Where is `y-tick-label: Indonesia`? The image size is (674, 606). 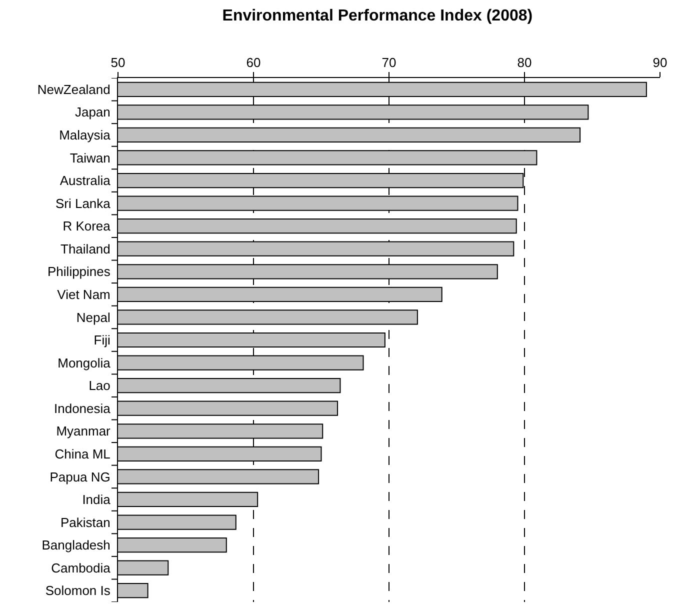 y-tick-label: Indonesia is located at coordinates (83, 408).